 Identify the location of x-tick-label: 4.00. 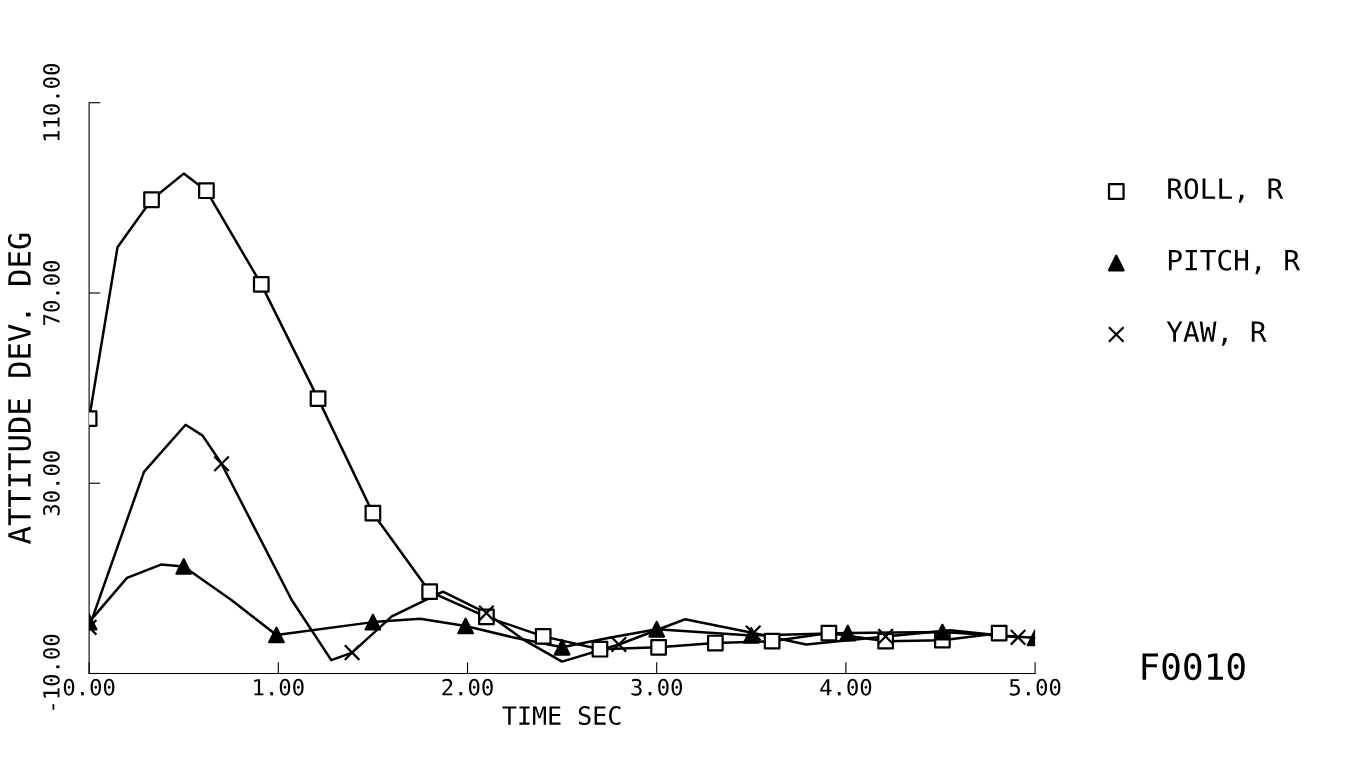
(846, 687).